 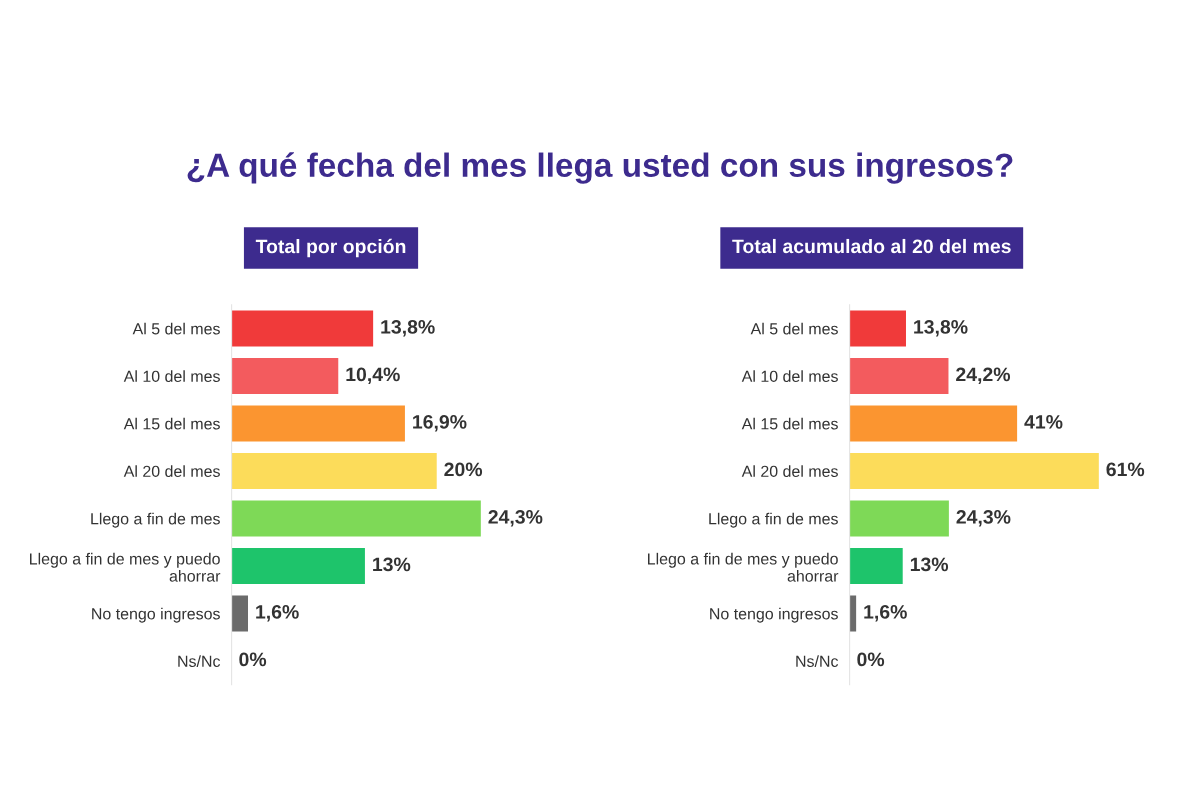 What do you see at coordinates (440, 423) in the screenshot?
I see `data-label: 16,9%` at bounding box center [440, 423].